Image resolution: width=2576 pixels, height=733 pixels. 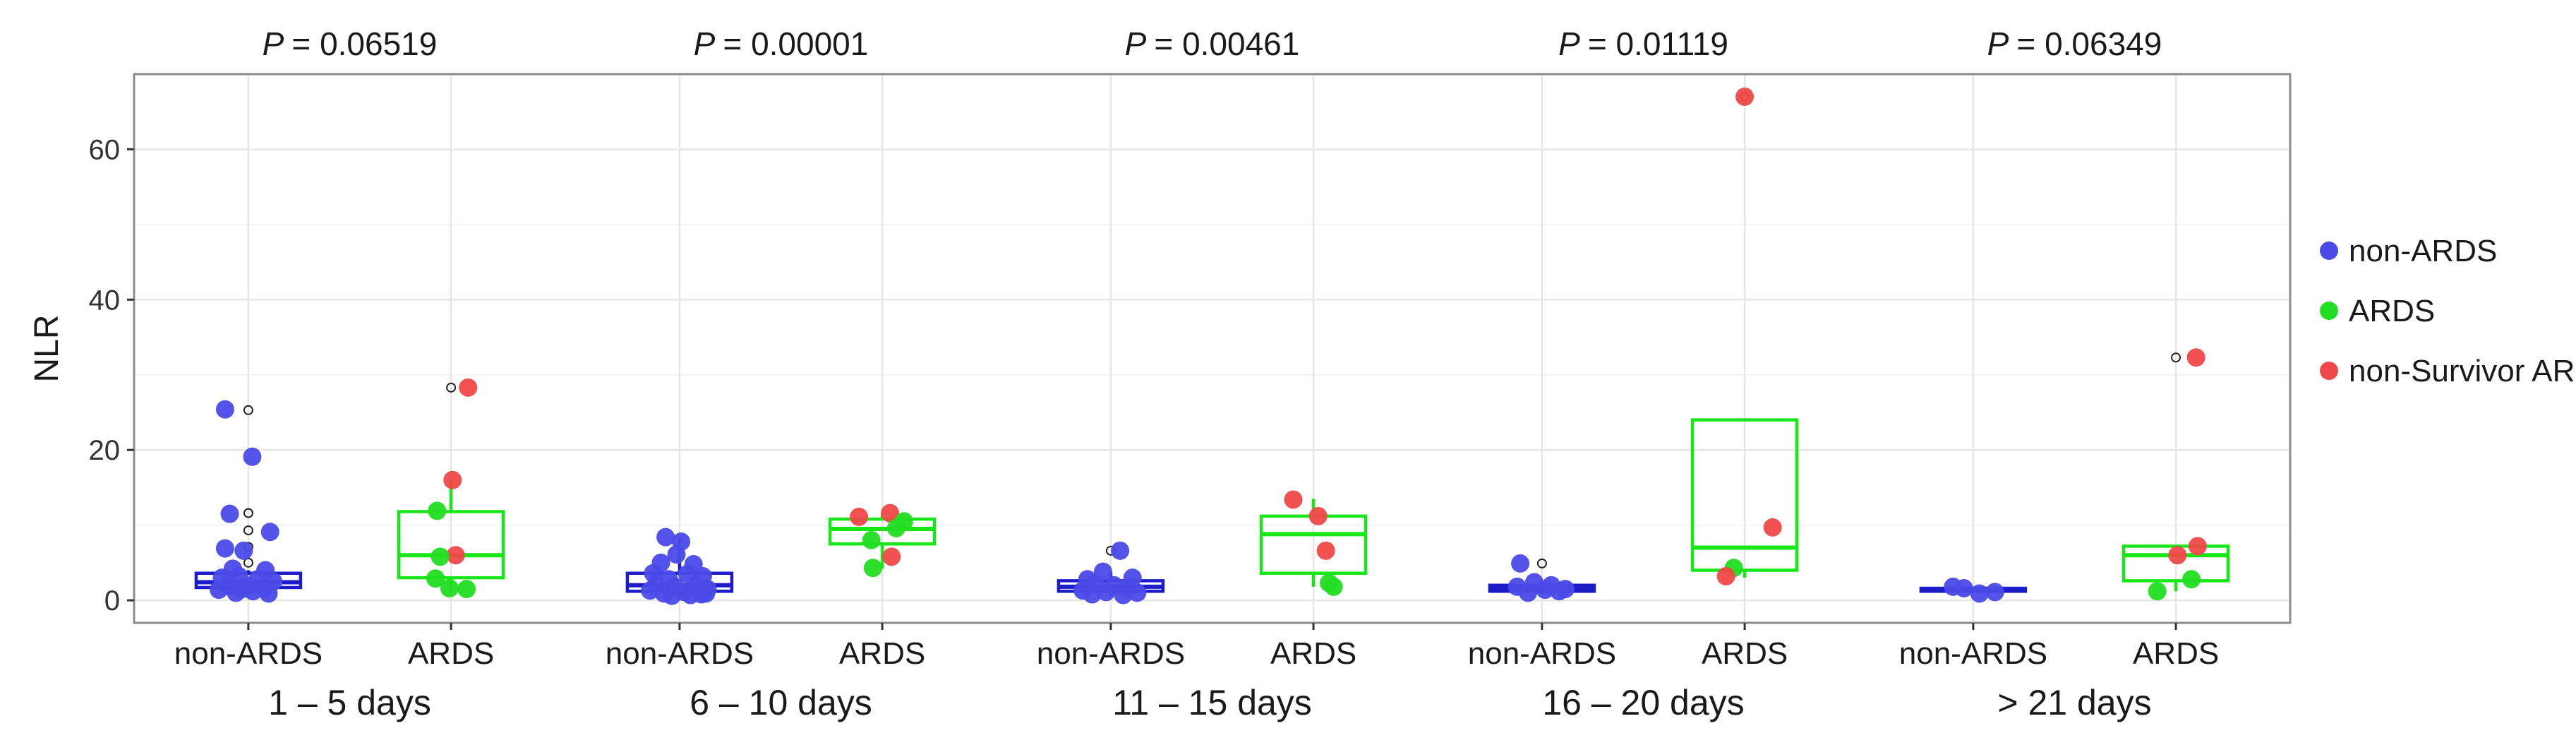 I want to click on y-tick-label: 20, so click(x=105, y=450).